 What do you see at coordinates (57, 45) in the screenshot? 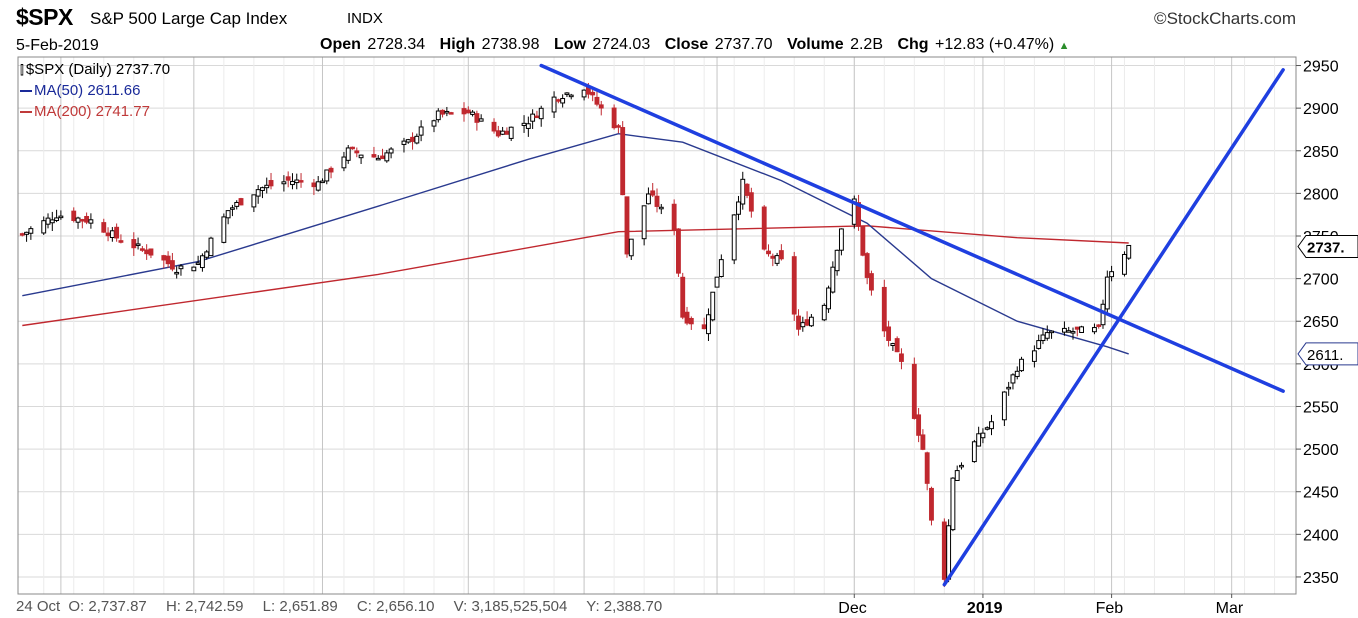
I see `quote-date: 5-Feb-2019` at bounding box center [57, 45].